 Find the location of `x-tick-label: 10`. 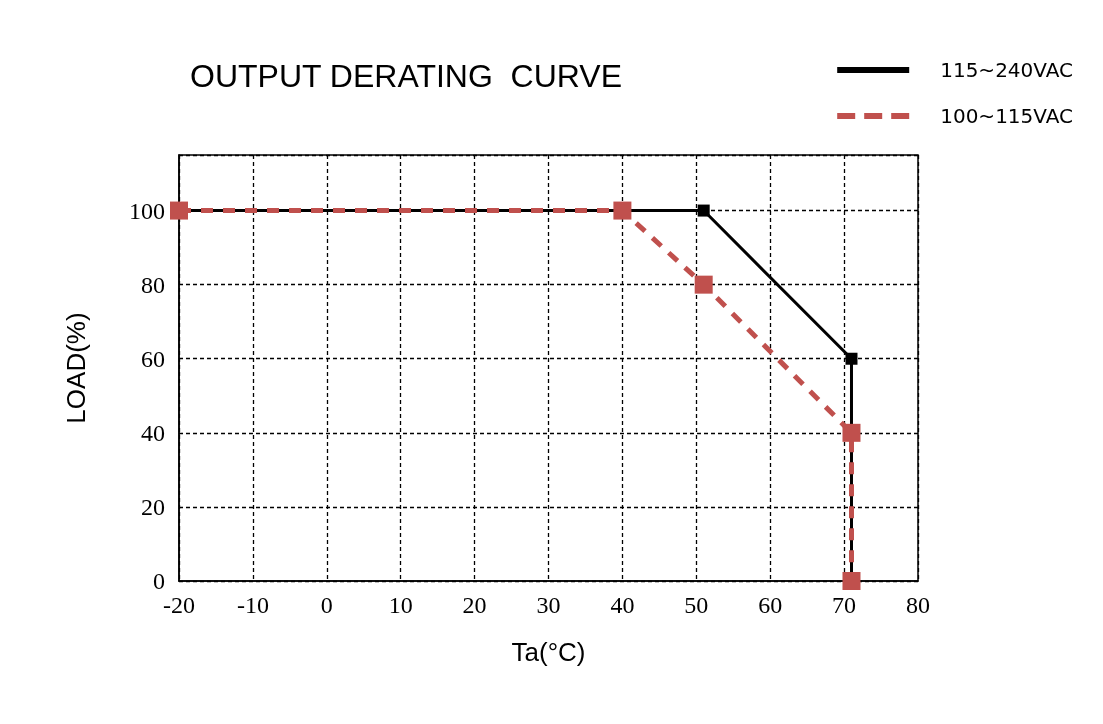

x-tick-label: 10 is located at coordinates (400, 605).